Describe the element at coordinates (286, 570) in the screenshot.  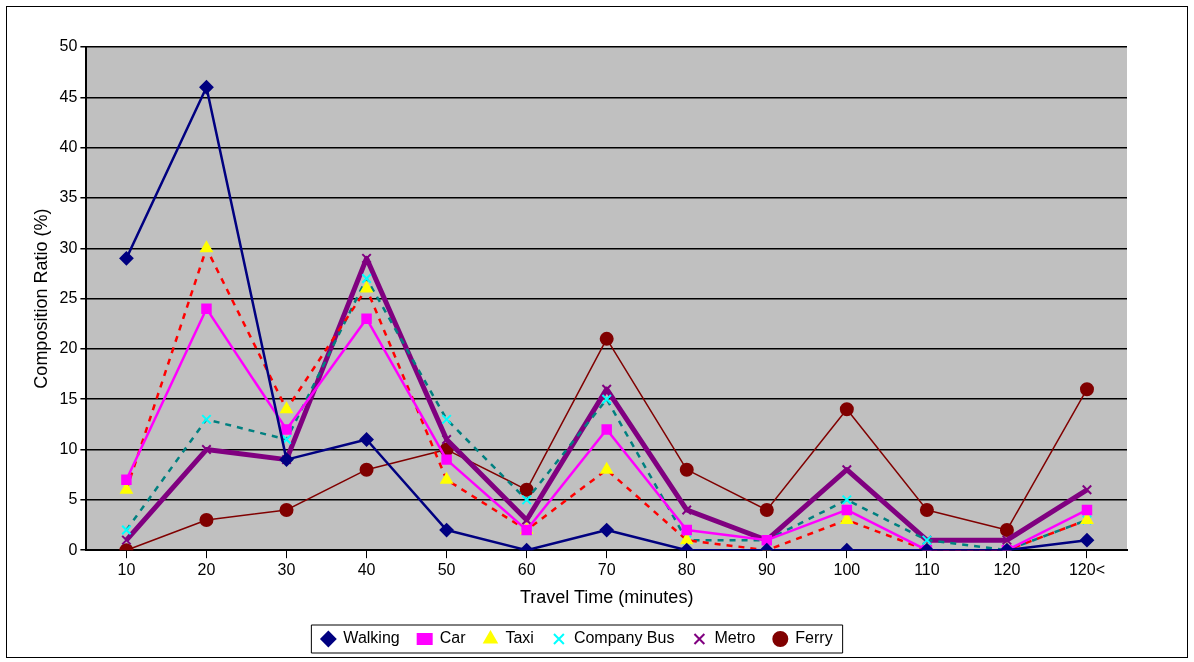
I see `x-tick-label: 30` at that location.